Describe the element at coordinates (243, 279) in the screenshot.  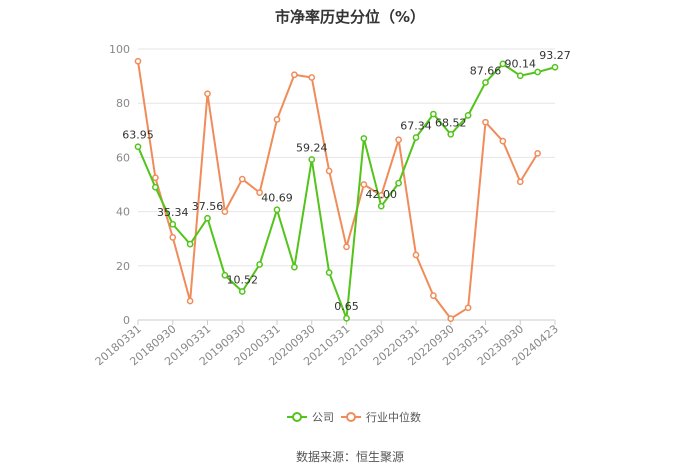
I see `data-label: 10.52` at that location.